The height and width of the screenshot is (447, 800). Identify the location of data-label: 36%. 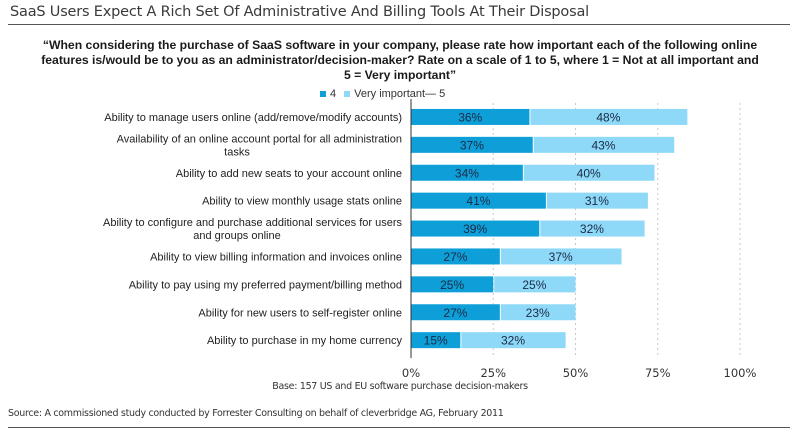
(470, 117).